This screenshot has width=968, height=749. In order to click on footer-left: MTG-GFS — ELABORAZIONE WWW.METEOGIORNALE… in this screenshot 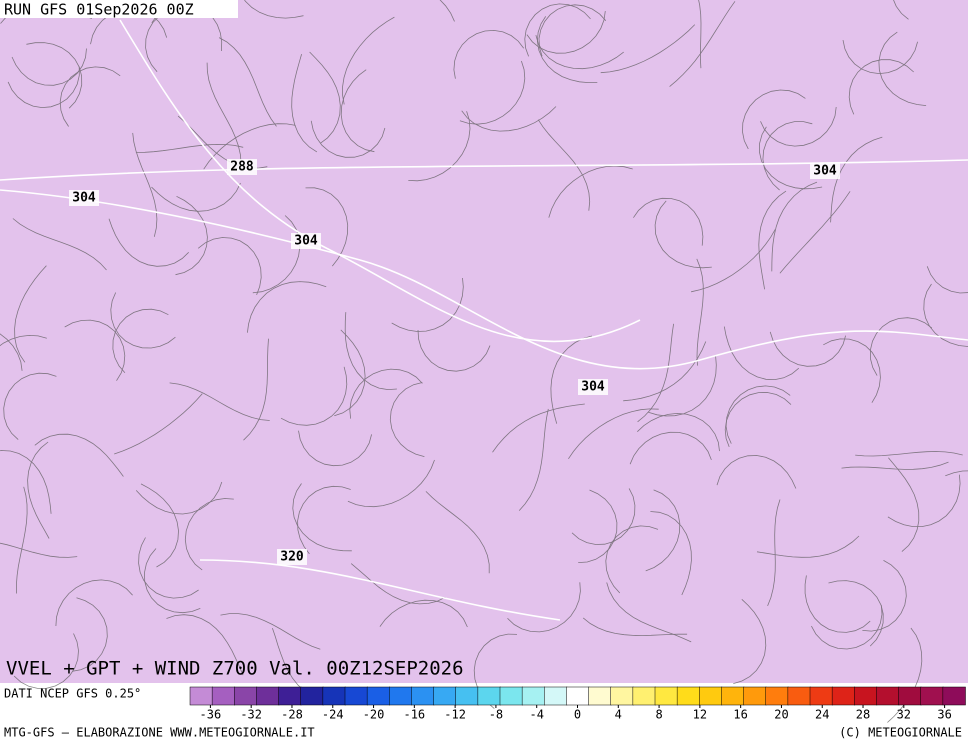, I will do `click(159, 733)`.